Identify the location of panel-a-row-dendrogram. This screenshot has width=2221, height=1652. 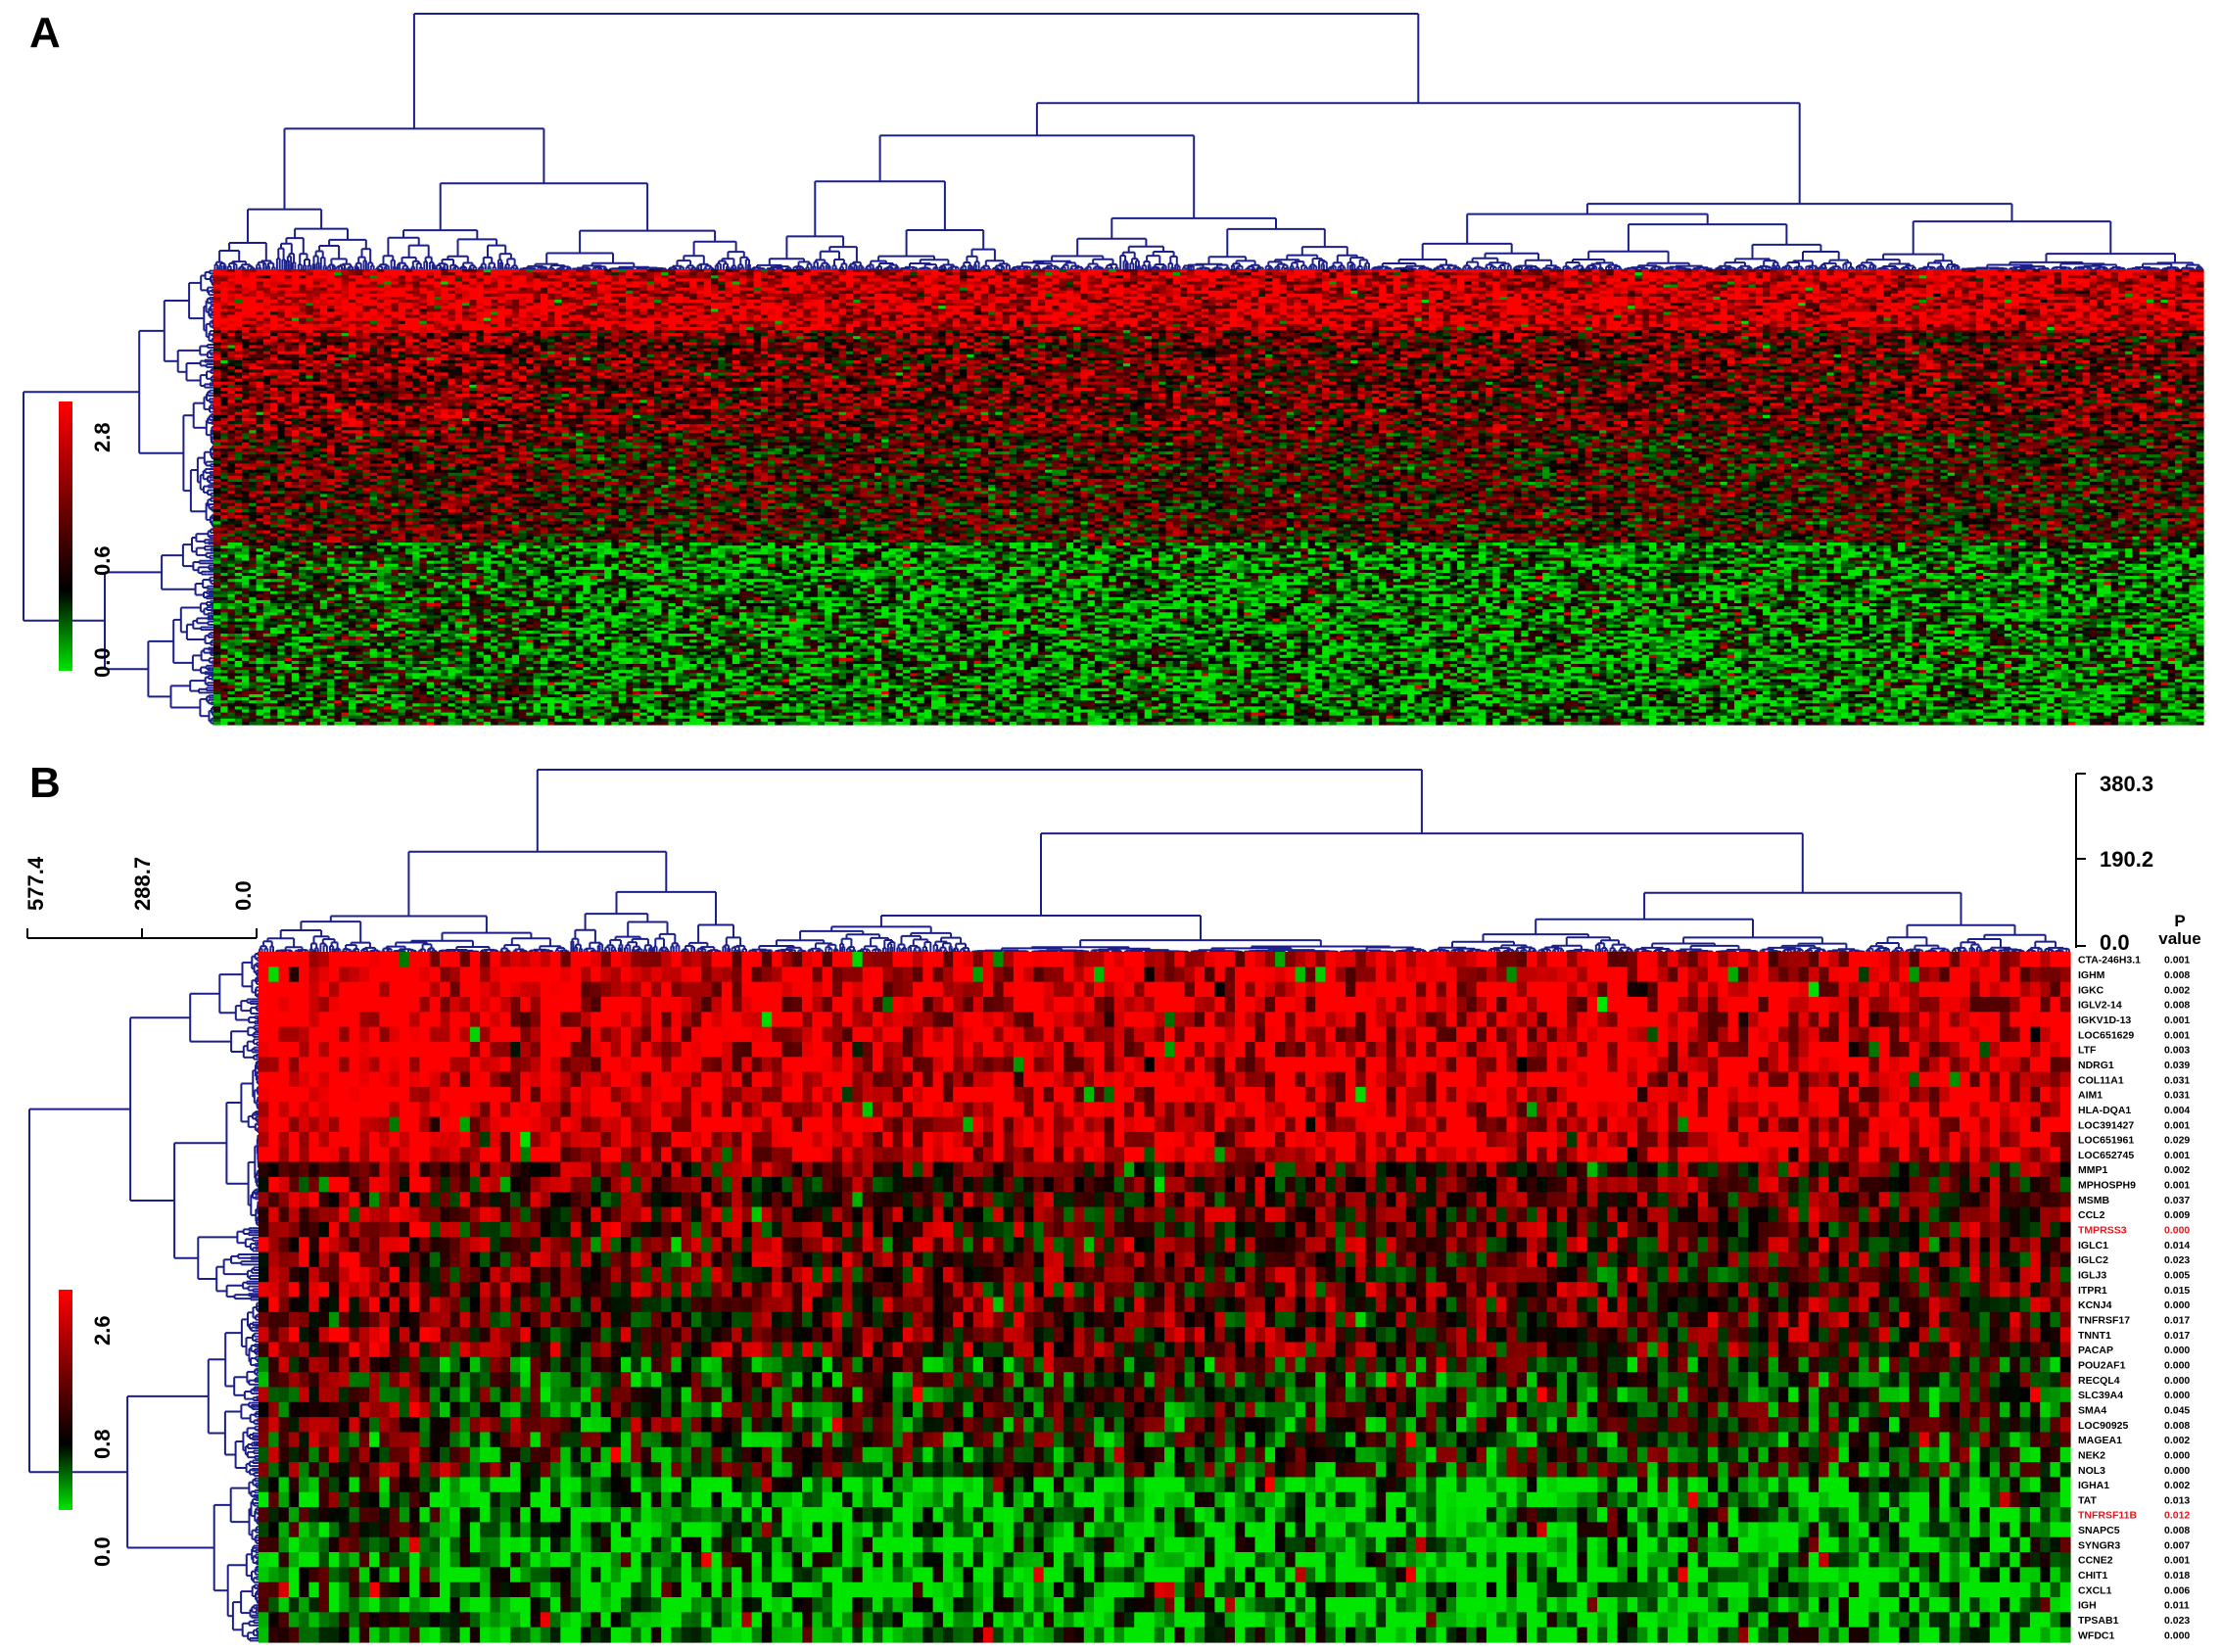
(118, 498).